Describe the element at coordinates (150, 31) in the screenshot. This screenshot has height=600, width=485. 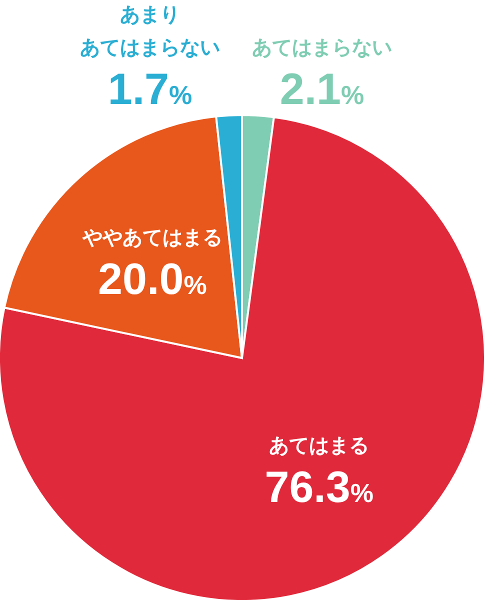
I see `slice-label: あまりあてはまらない` at that location.